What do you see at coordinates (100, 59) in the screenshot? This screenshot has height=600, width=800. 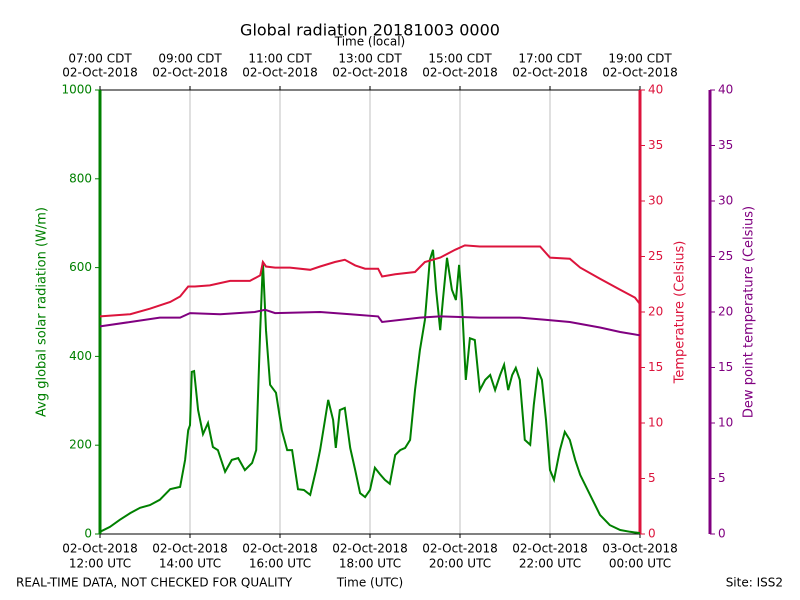 I see `x2-tick-label: 07:00 CDT` at bounding box center [100, 59].